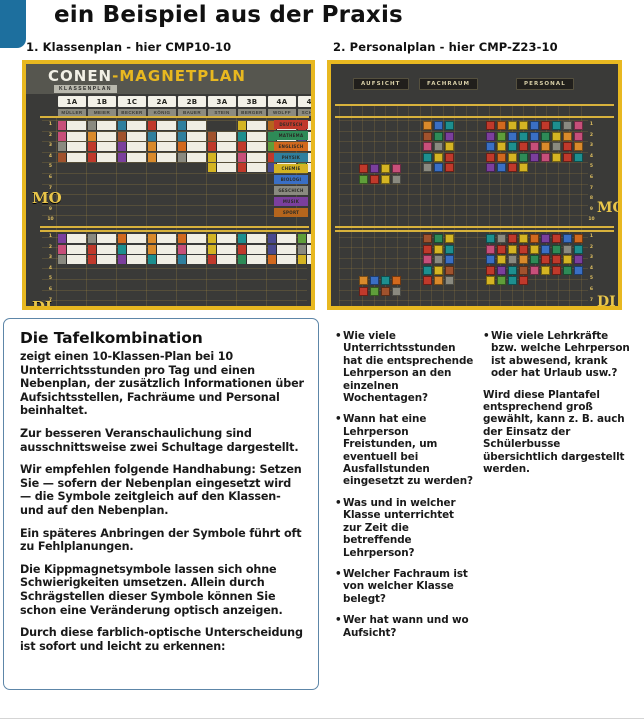 The width and height of the screenshot is (644, 725). Describe the element at coordinates (291, 146) in the screenshot. I see `legend-item: ENGLISCH` at that location.